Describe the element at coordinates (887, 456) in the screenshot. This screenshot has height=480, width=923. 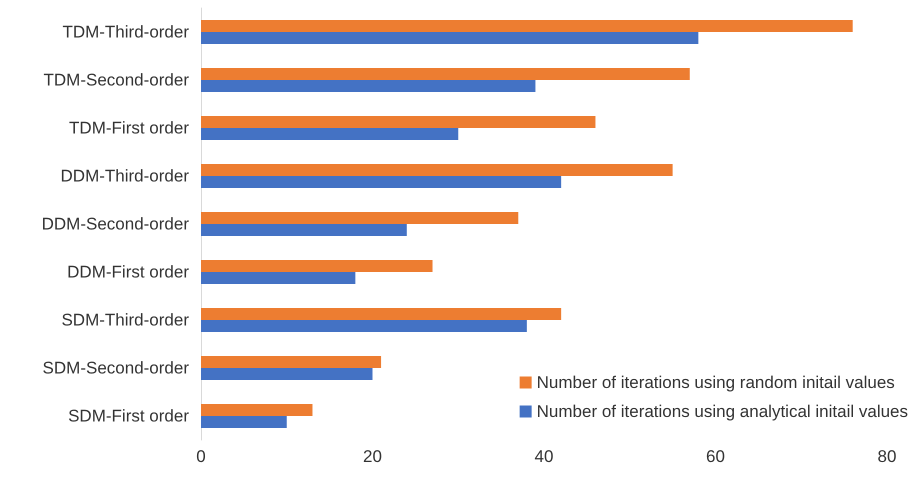
I see `x-tick-label: 80` at that location.